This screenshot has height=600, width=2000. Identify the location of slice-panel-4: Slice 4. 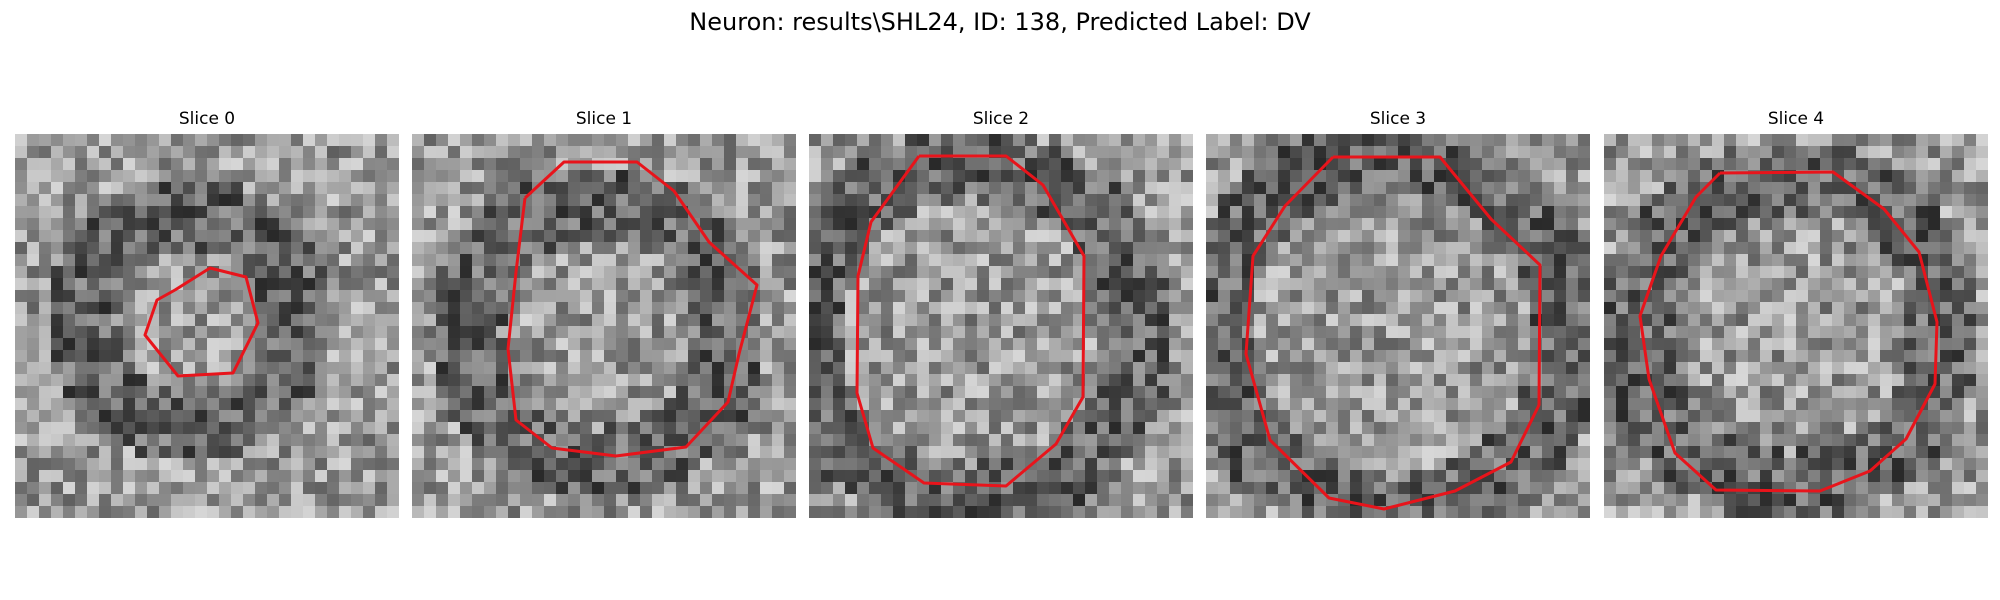
(1796, 313).